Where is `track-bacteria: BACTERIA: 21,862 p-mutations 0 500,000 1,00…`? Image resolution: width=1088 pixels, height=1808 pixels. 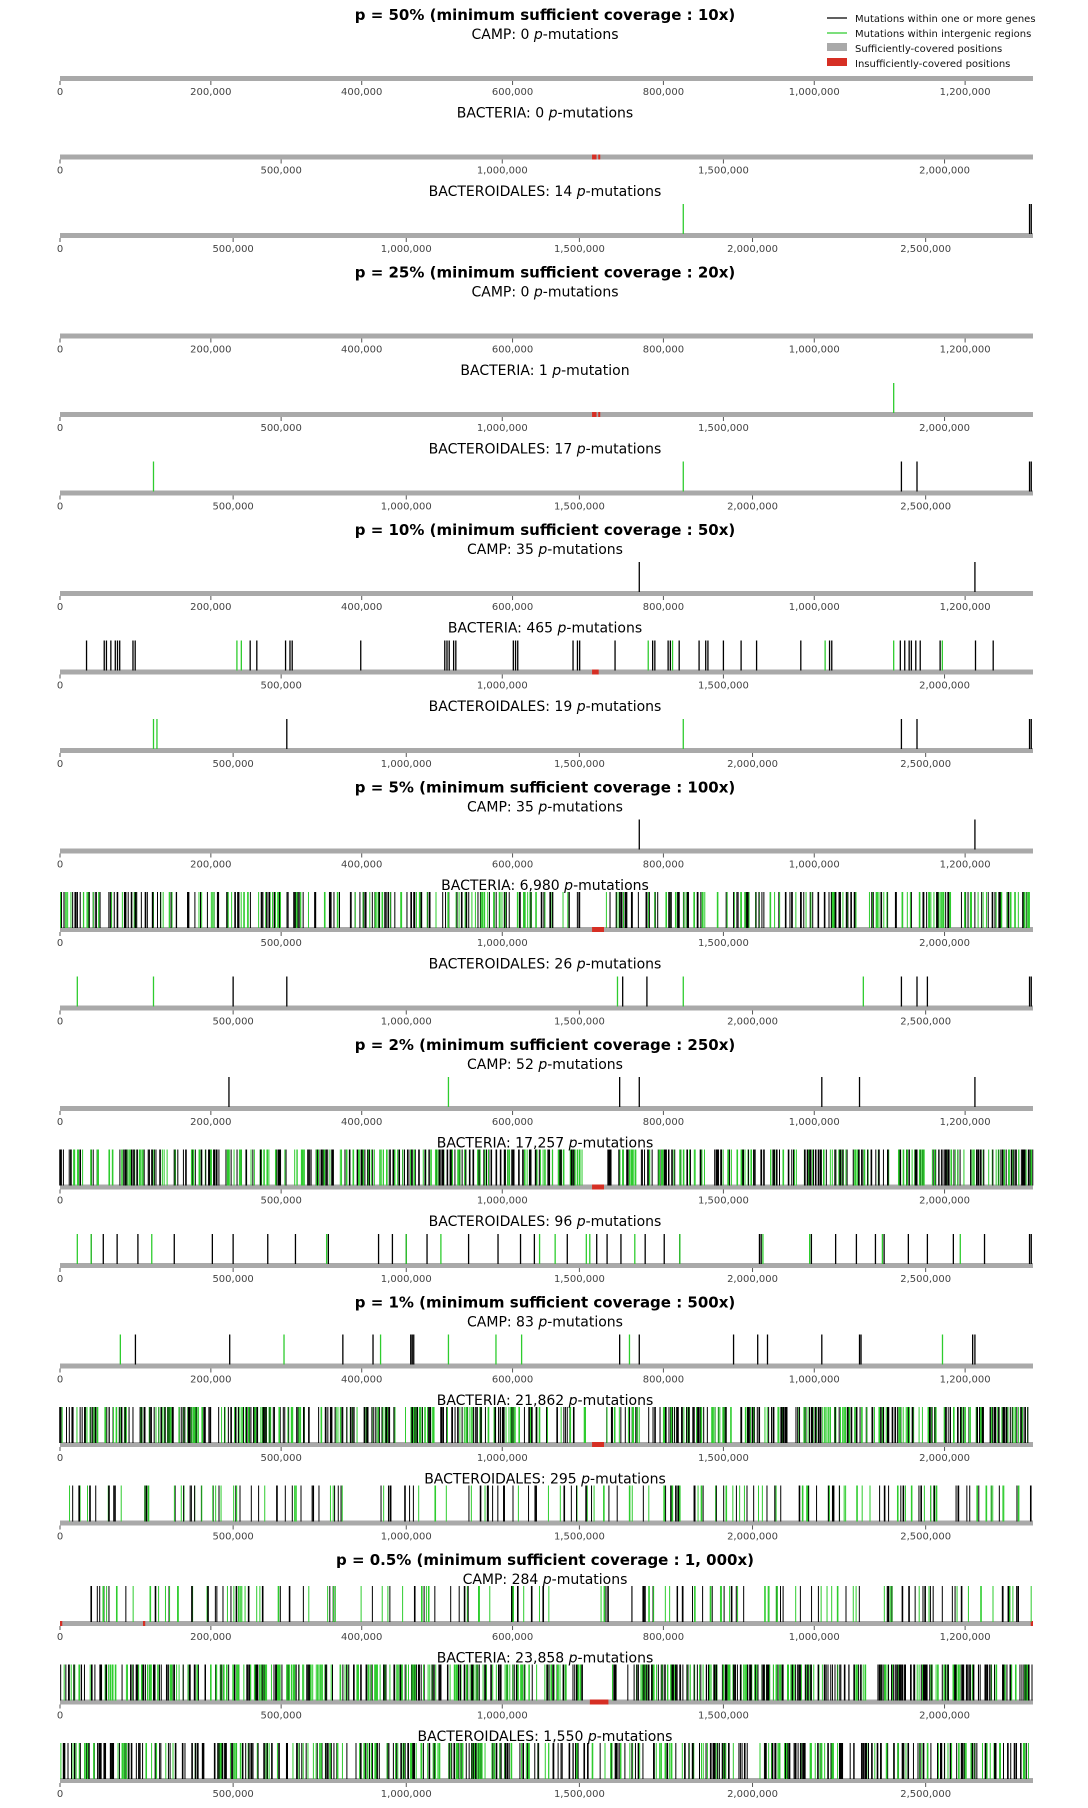 track-bacteria: BACTERIA: 21,862 p-mutations 0 500,000 1,00… is located at coordinates (545, 1428).